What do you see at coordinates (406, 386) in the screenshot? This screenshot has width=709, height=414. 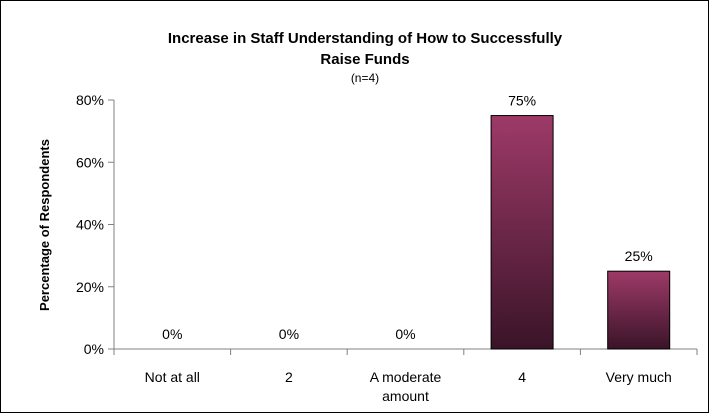 I see `x-tick-label: A moderate amount` at bounding box center [406, 386].